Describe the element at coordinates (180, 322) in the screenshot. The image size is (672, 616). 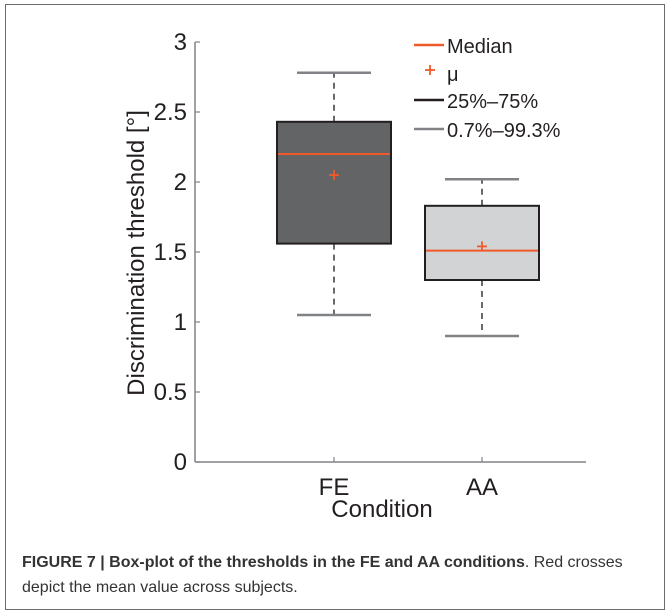
I see `y-tick-label: 1` at that location.